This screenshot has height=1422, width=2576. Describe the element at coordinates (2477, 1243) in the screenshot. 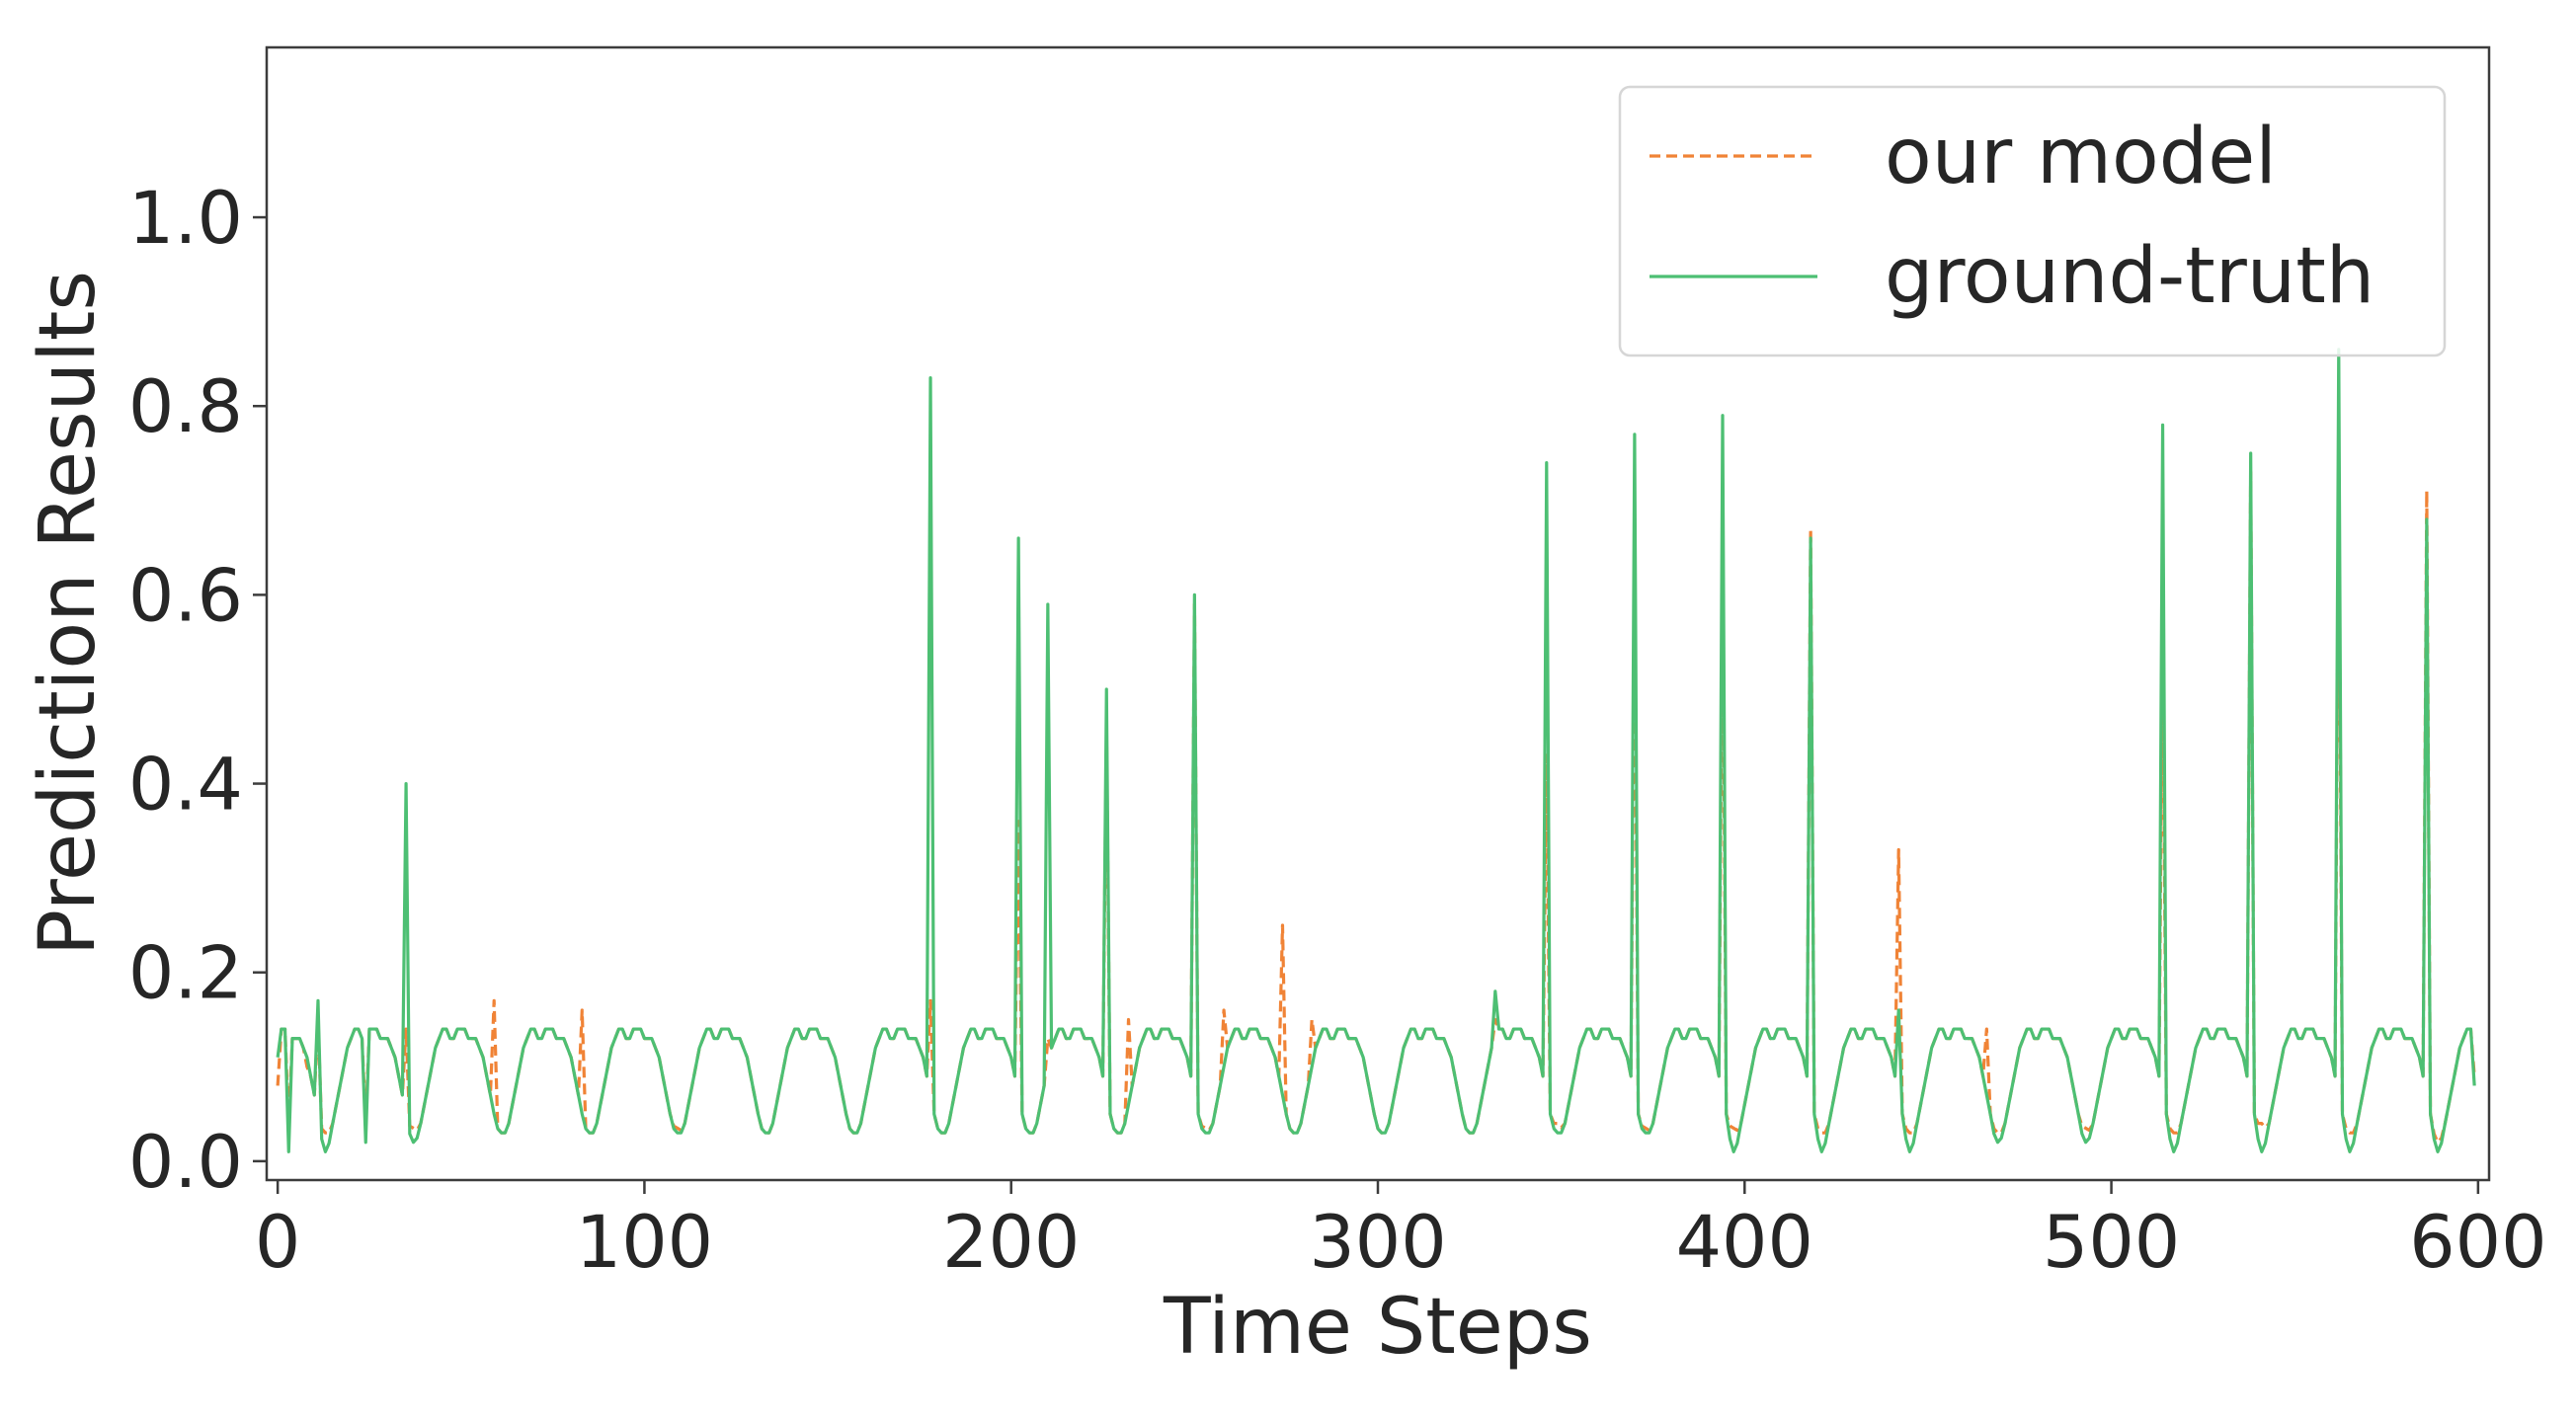

I see `x-tick-label: 600` at that location.